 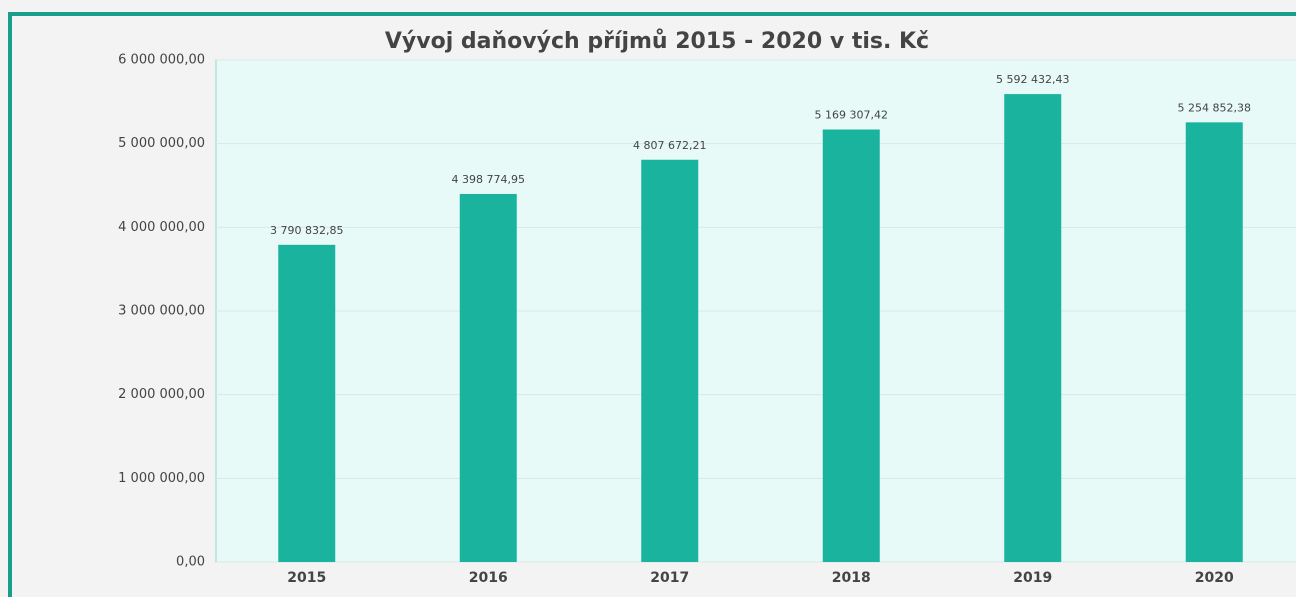 What do you see at coordinates (161, 394) in the screenshot?
I see `y-tick-label: 2 000 000,00` at bounding box center [161, 394].